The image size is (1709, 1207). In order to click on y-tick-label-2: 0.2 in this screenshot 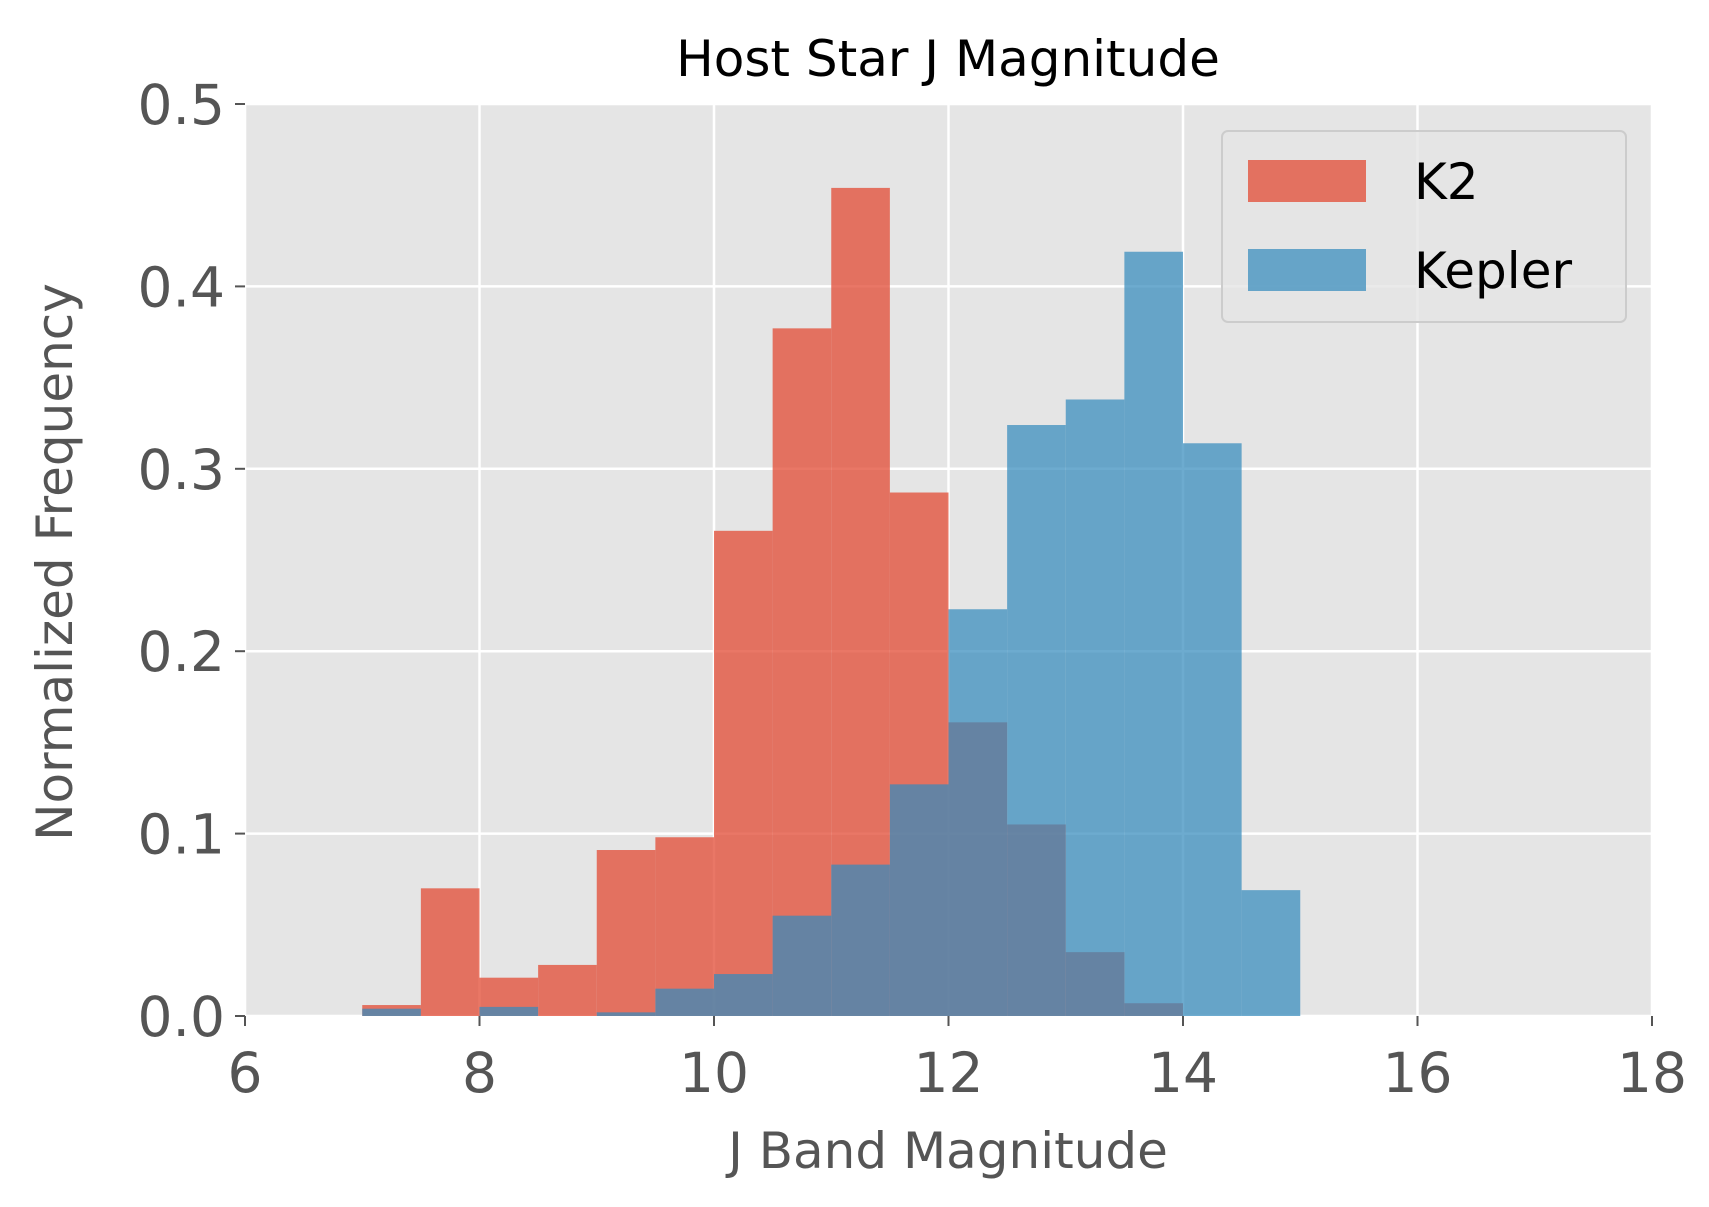, I will do `click(181, 652)`.